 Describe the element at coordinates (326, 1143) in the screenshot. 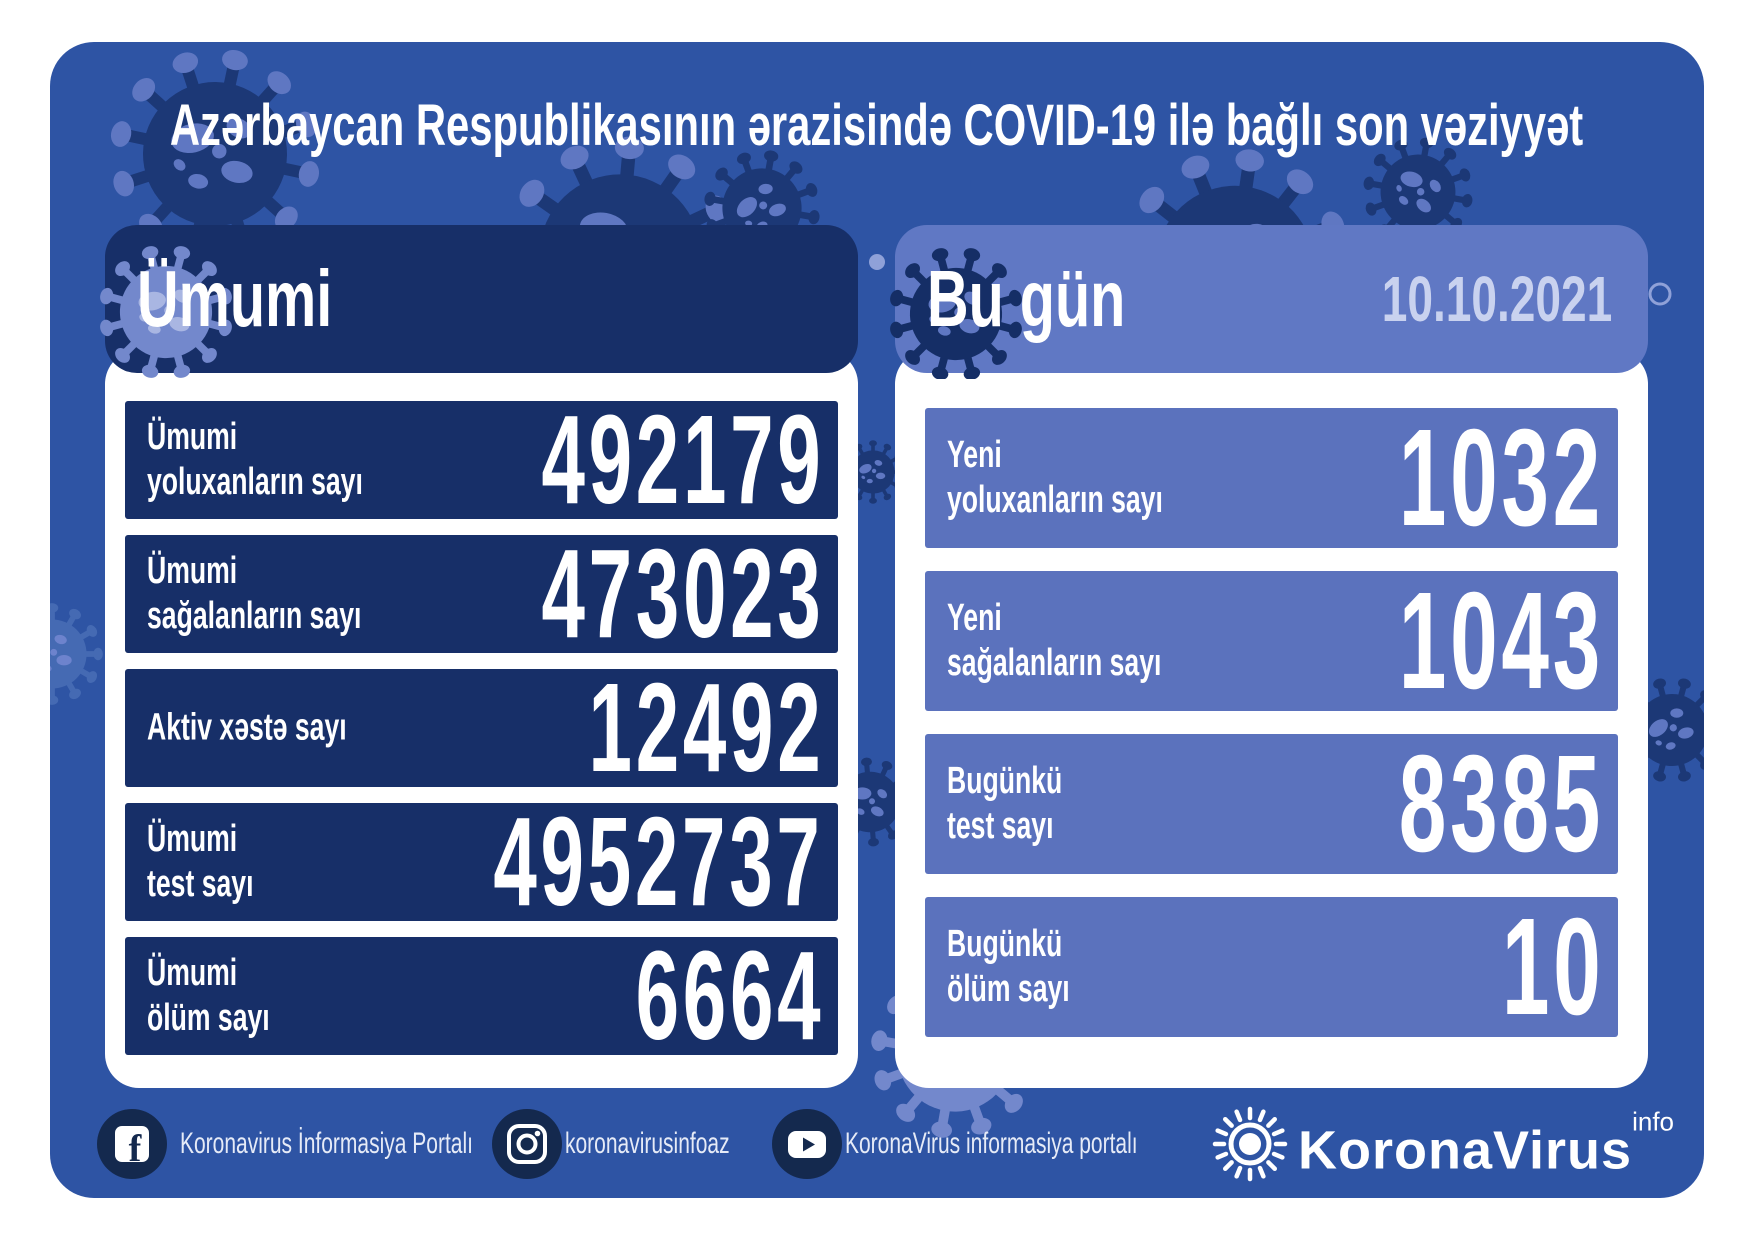

I see `facebook-label: Koronavirus İnformasiya Portalı` at that location.